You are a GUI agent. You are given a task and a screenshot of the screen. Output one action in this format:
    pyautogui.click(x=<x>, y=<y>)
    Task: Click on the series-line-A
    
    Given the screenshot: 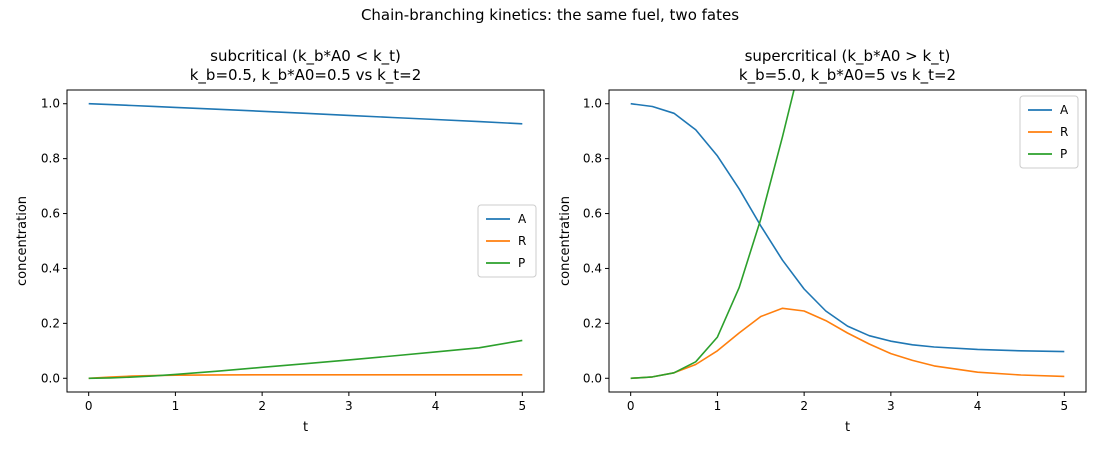 What is the action you would take?
    pyautogui.click(x=305, y=113)
    